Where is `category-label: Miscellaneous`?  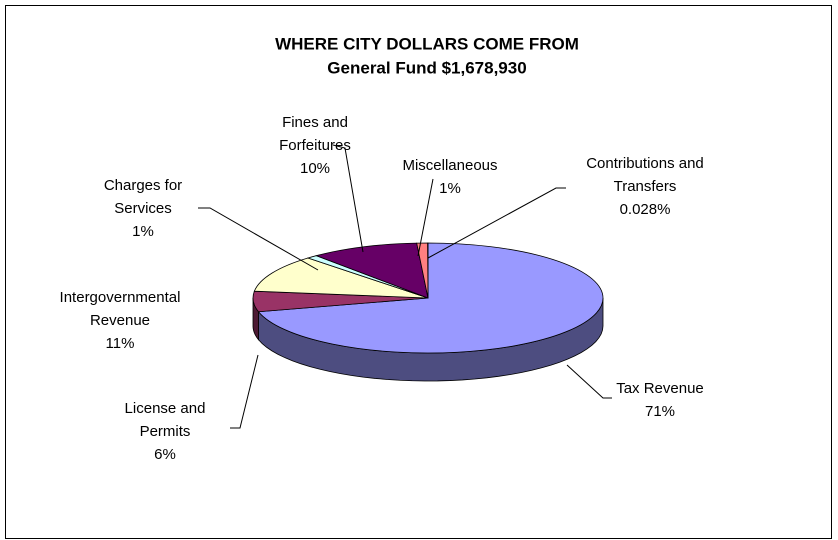 category-label: Miscellaneous is located at coordinates (450, 165).